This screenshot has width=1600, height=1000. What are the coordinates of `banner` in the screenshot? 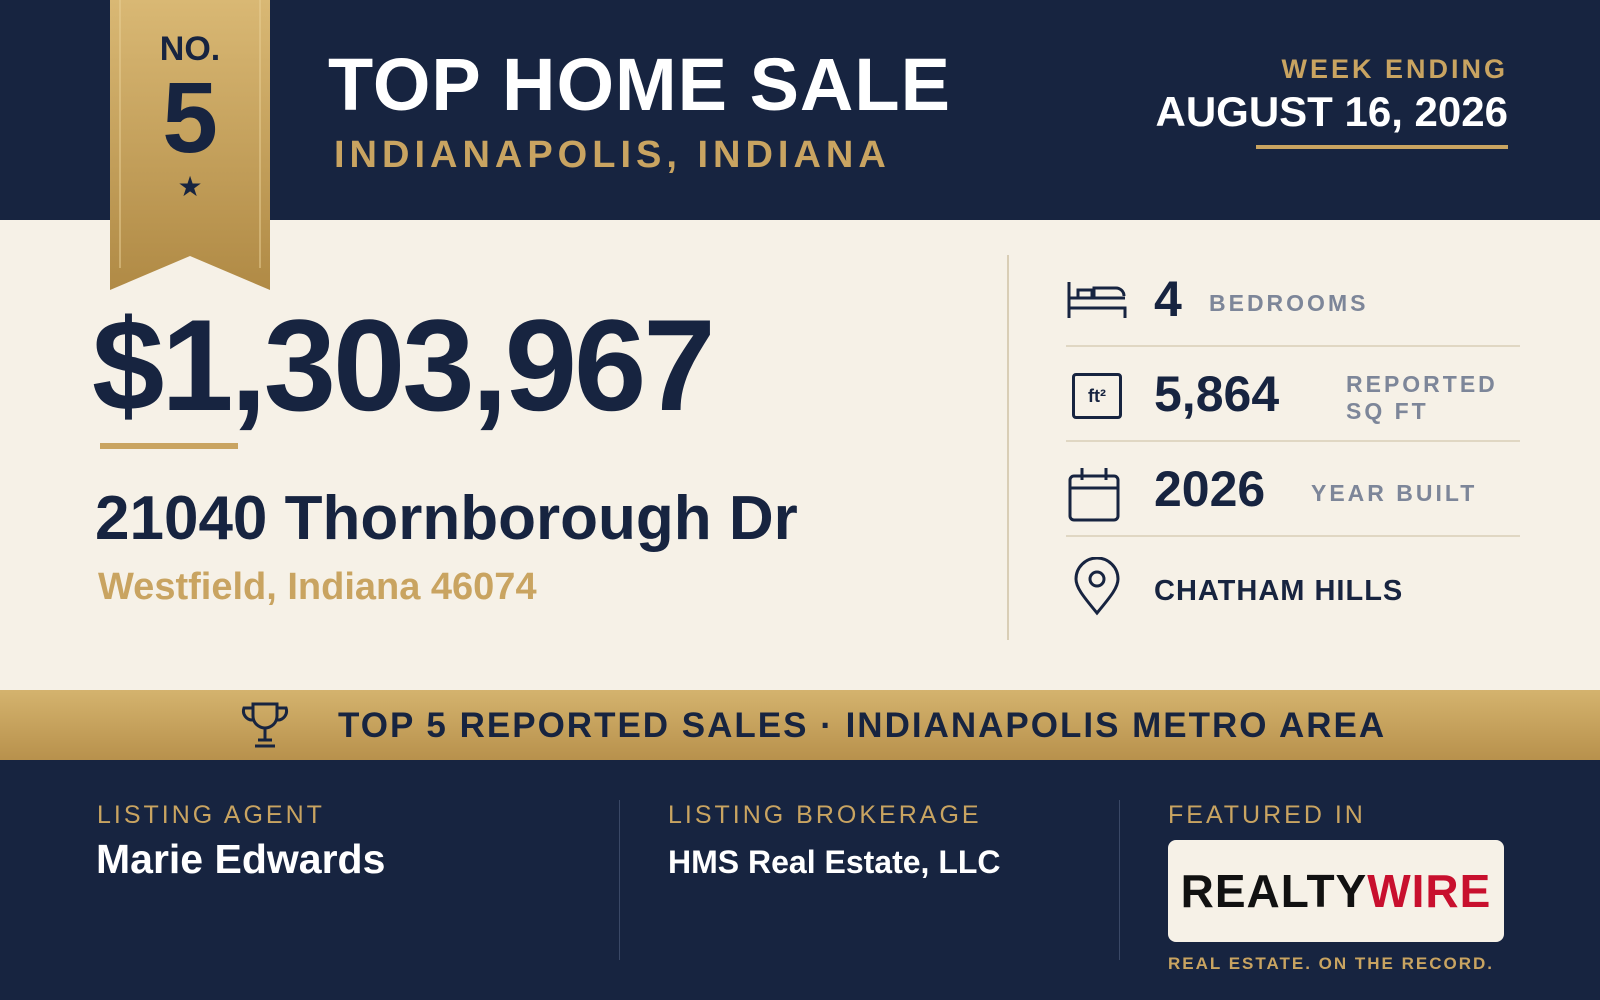 It's located at (800, 725).